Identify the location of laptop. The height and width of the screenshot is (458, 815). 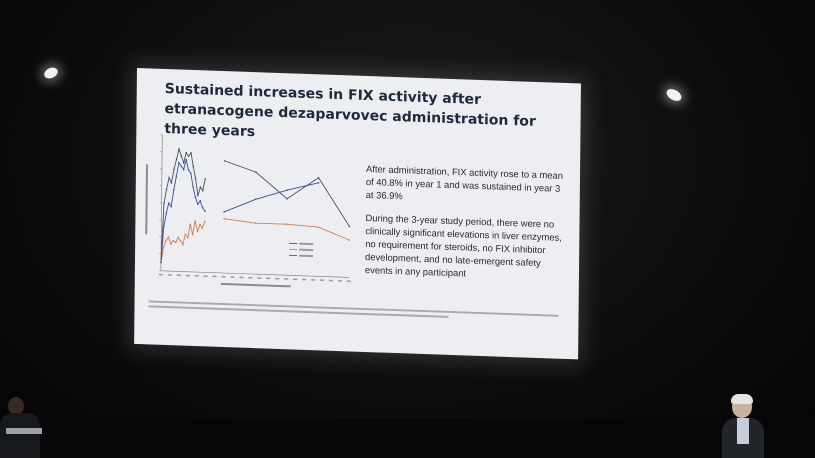
(24, 431).